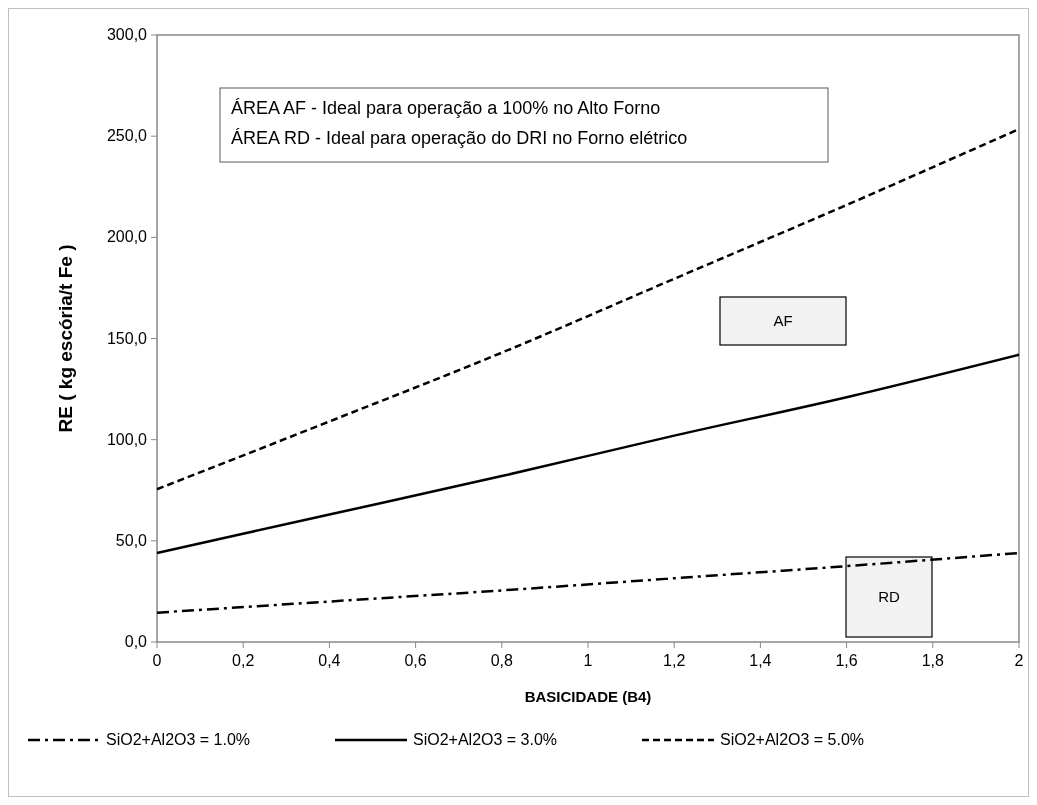 Image resolution: width=1037 pixels, height=805 pixels. What do you see at coordinates (792, 739) in the screenshot?
I see `legend-label: SiO2+Al2O3 = 5.0%` at bounding box center [792, 739].